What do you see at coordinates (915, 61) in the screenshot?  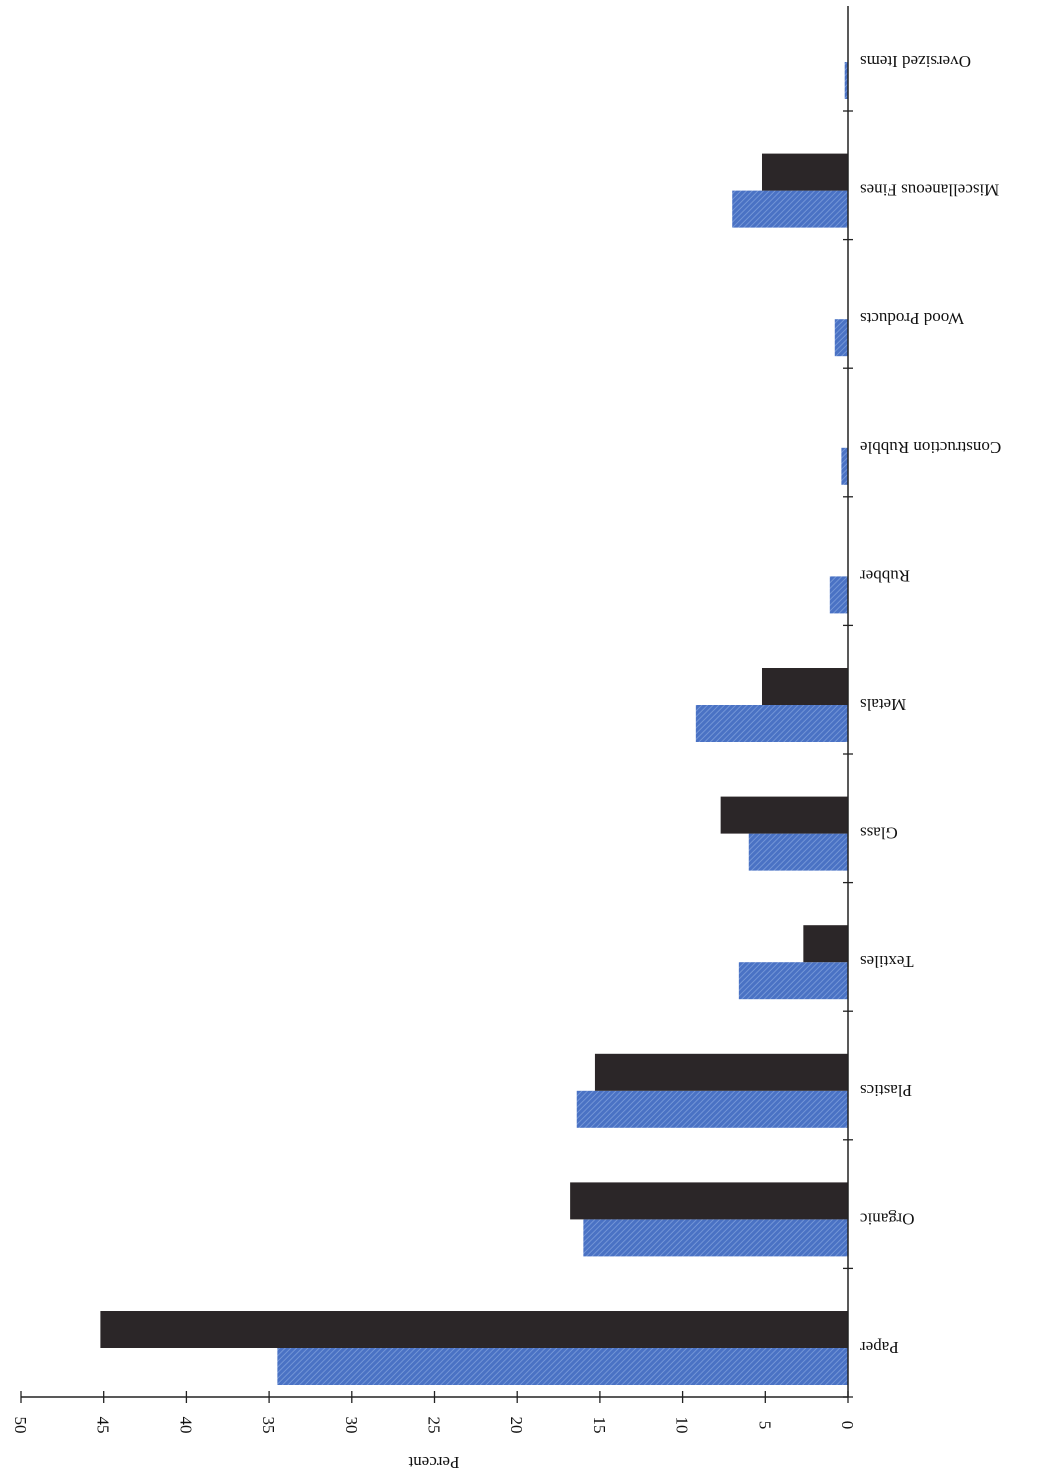 I see `category-label-10: Oversized Items` at bounding box center [915, 61].